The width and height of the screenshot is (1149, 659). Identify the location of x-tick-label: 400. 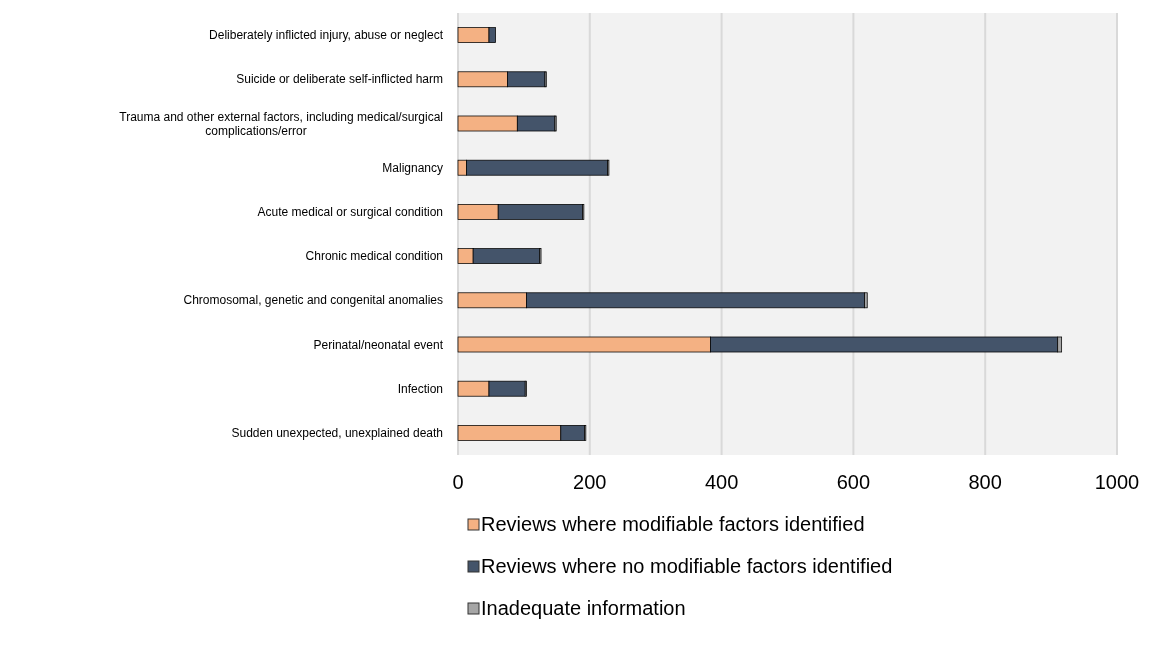
(721, 482).